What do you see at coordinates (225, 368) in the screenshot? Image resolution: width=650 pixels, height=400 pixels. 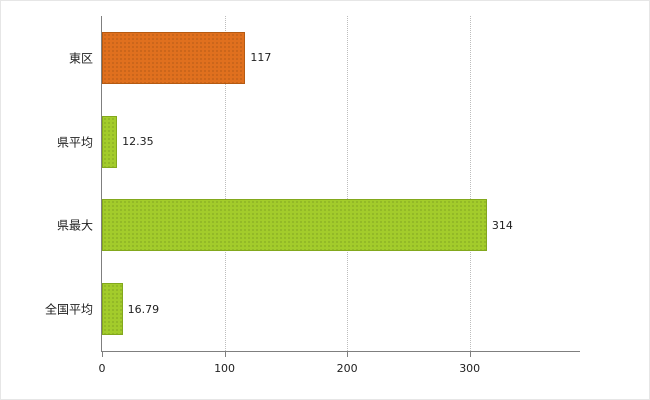 I see `x-tick-label-100: 100` at bounding box center [225, 368].